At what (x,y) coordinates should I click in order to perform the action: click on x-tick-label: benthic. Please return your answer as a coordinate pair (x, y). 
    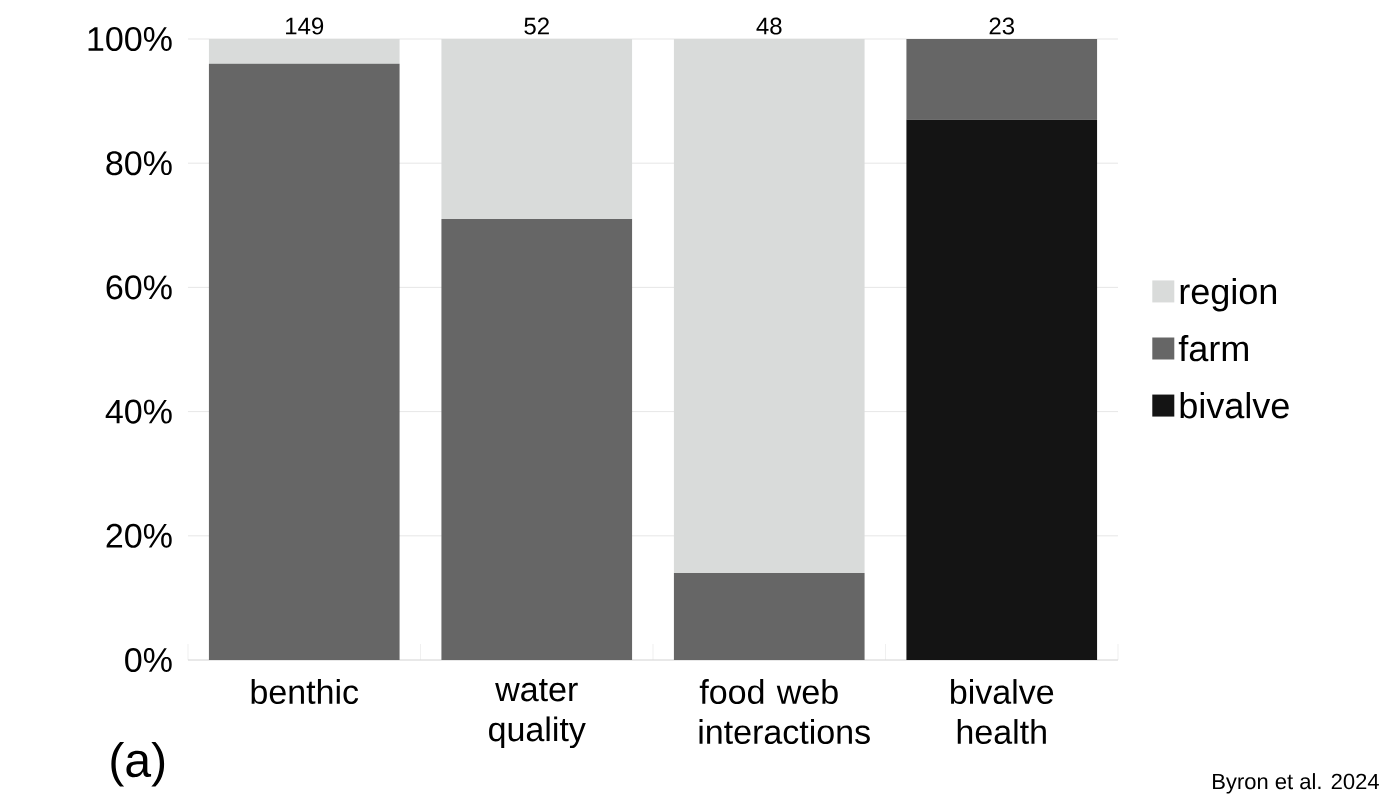
    Looking at the image, I should click on (305, 692).